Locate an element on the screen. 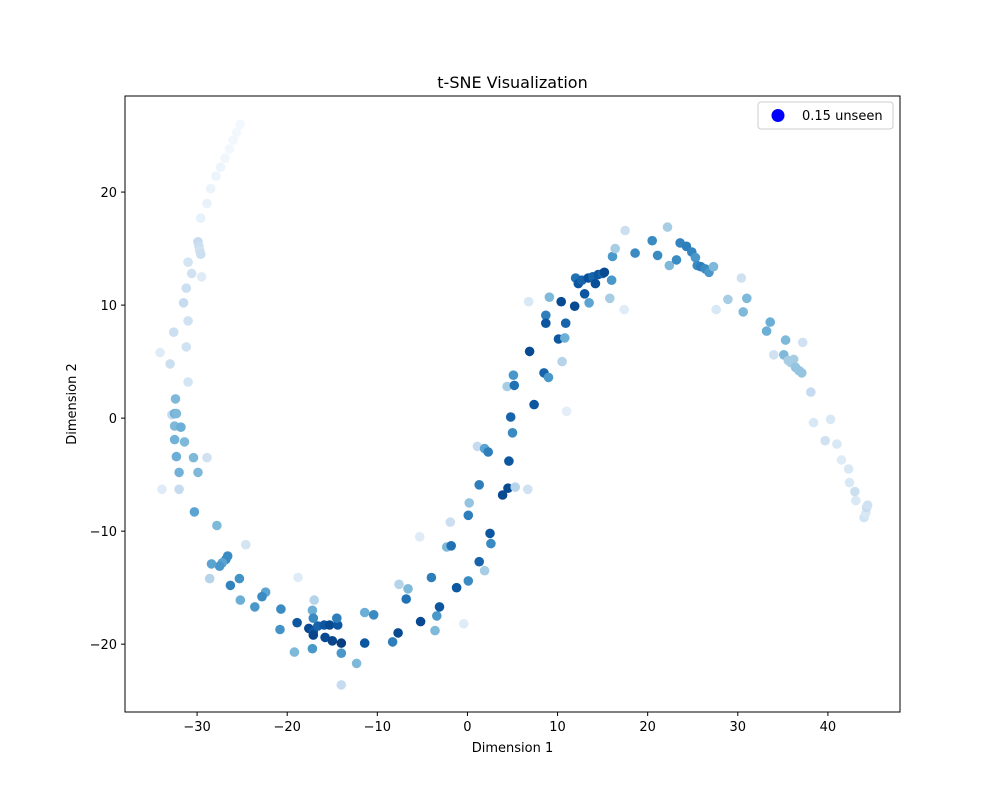  y-tick-label: −20 is located at coordinates (103, 645).